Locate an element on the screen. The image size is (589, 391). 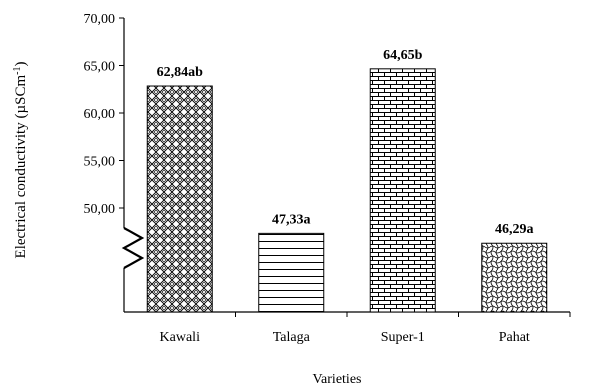
y-axis-ticks: 50,00 55,00 60,00 65,00 70,00 is located at coordinates (104, 114).